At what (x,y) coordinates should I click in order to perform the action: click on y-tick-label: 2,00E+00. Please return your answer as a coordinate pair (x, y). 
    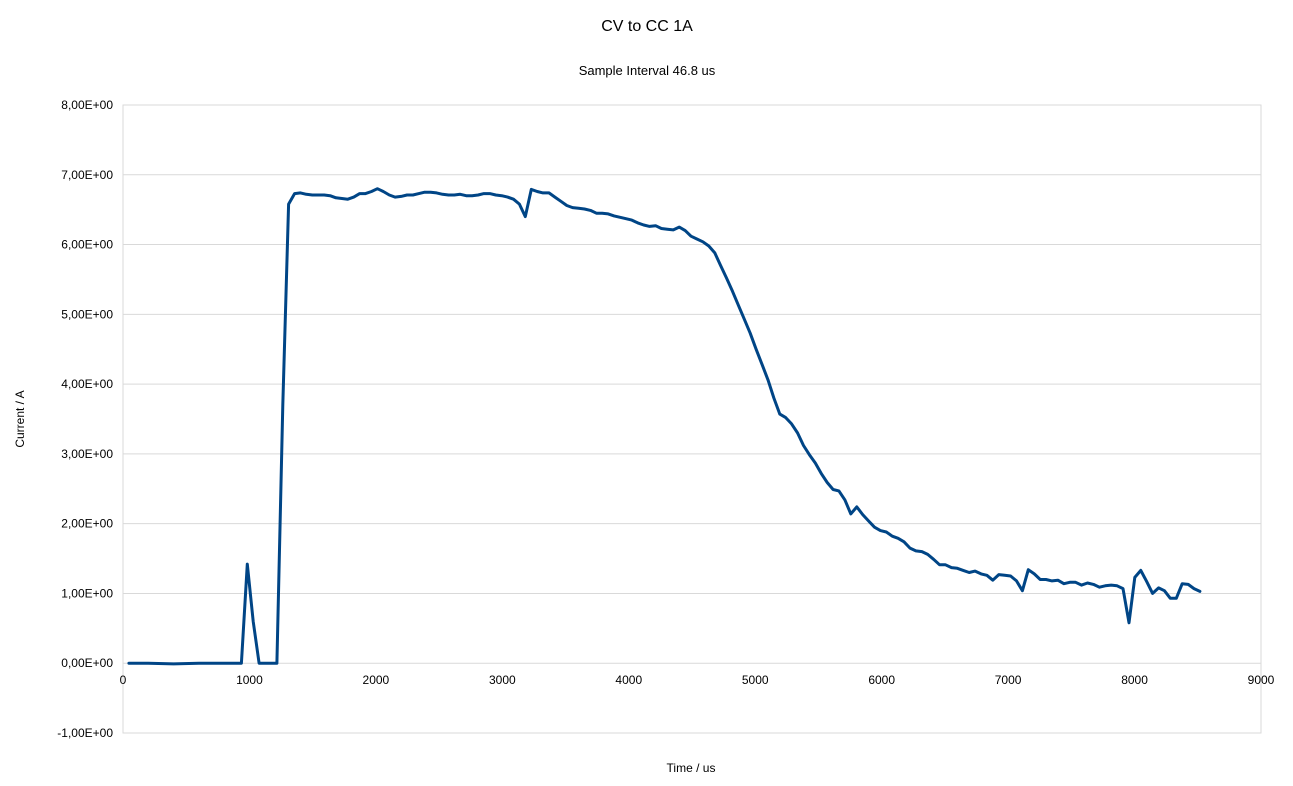
    Looking at the image, I should click on (87, 524).